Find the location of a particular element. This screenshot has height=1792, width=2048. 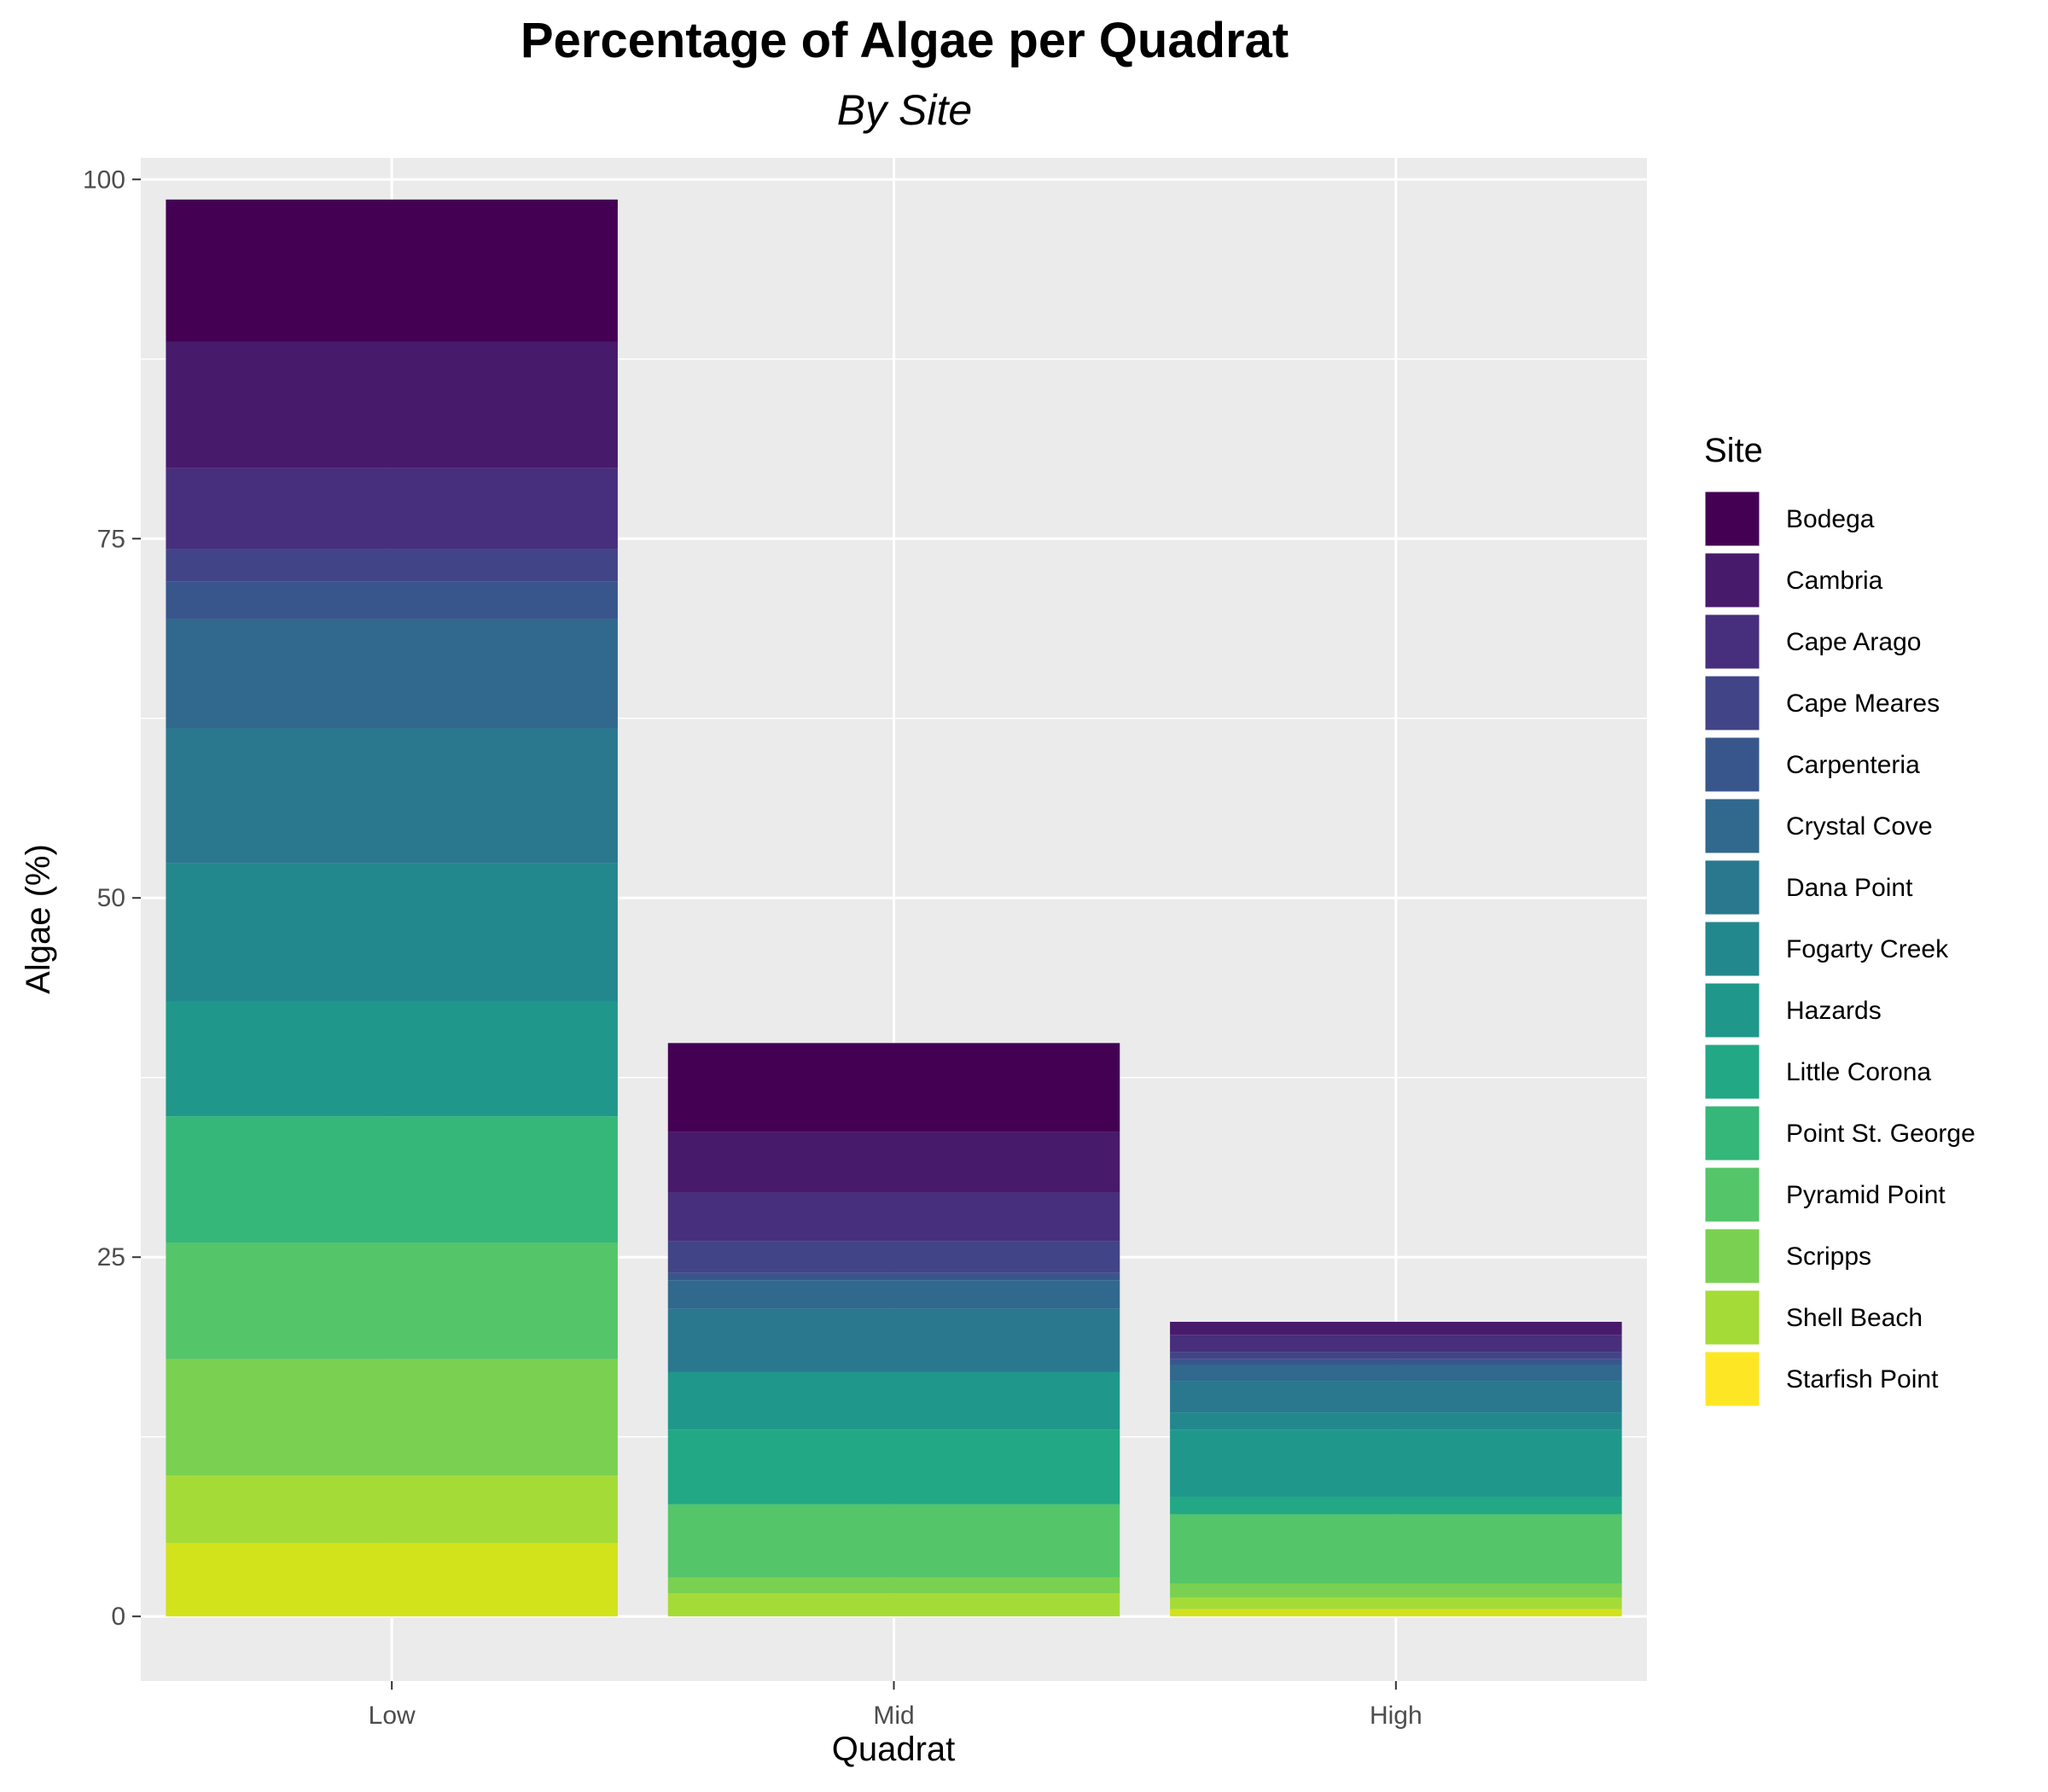

legend-label: Carpenteria is located at coordinates (1853, 765).